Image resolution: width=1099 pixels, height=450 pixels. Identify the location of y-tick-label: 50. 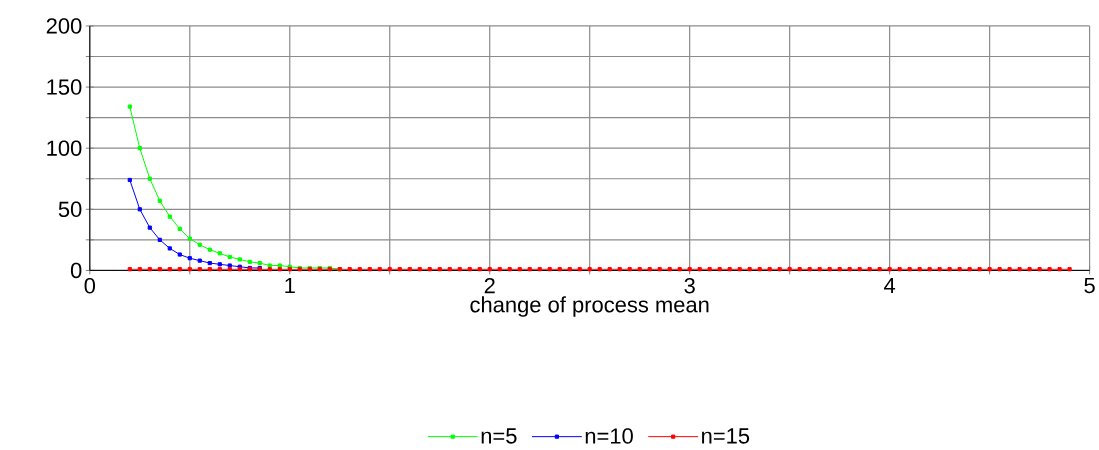
(70, 209).